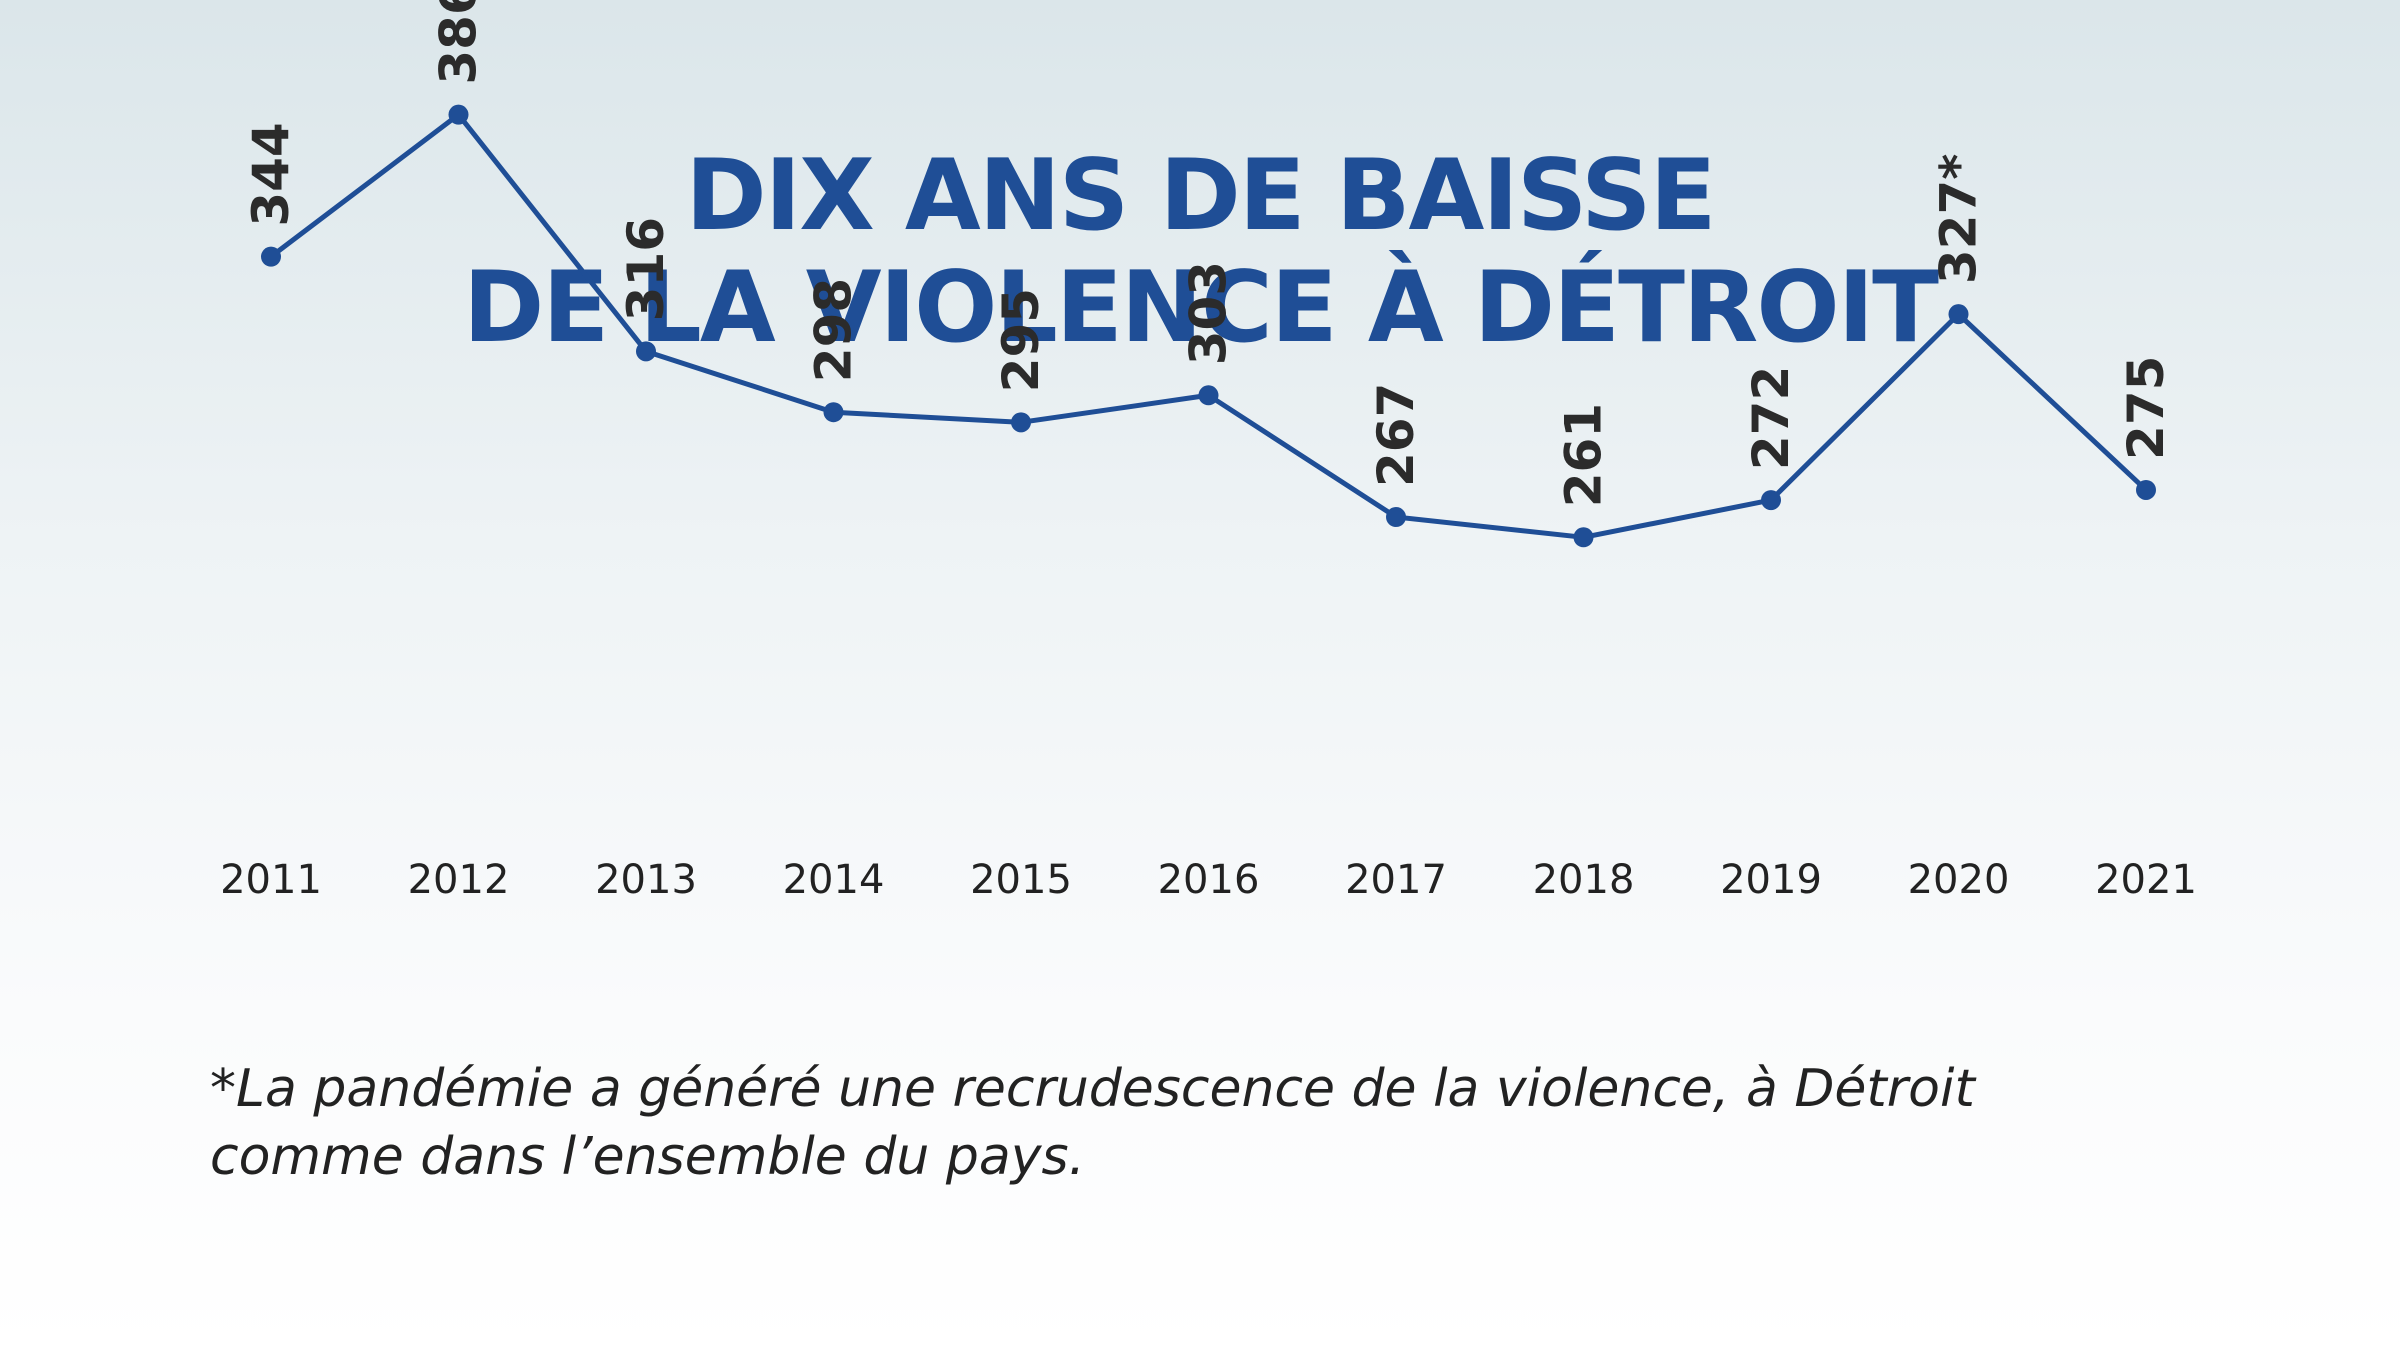 This screenshot has width=2400, height=1350. Describe the element at coordinates (2146, 880) in the screenshot. I see `x-tick-label-2021: 2021` at that location.